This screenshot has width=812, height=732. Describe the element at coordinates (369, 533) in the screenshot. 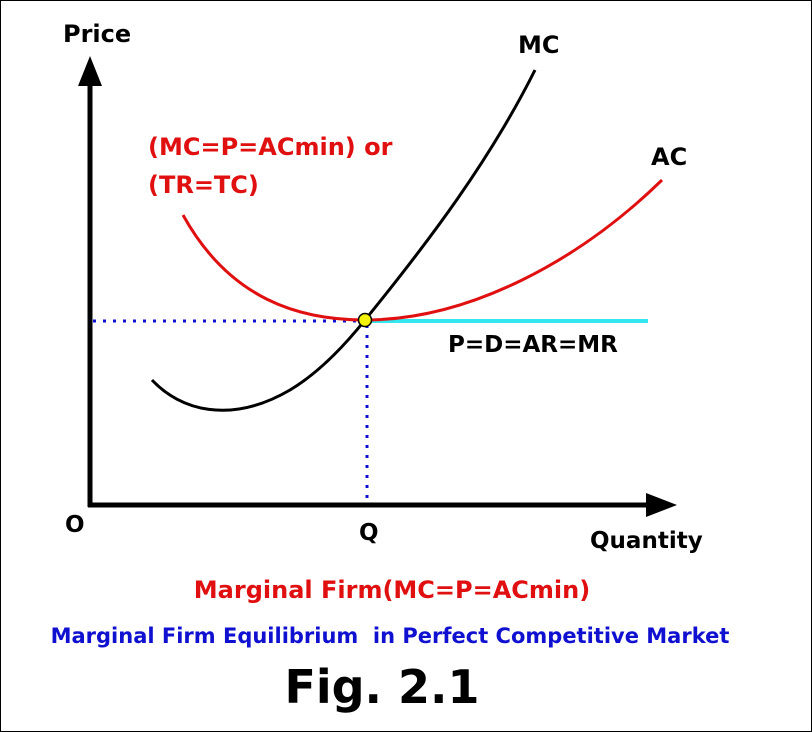

I see `q-label: Q` at that location.